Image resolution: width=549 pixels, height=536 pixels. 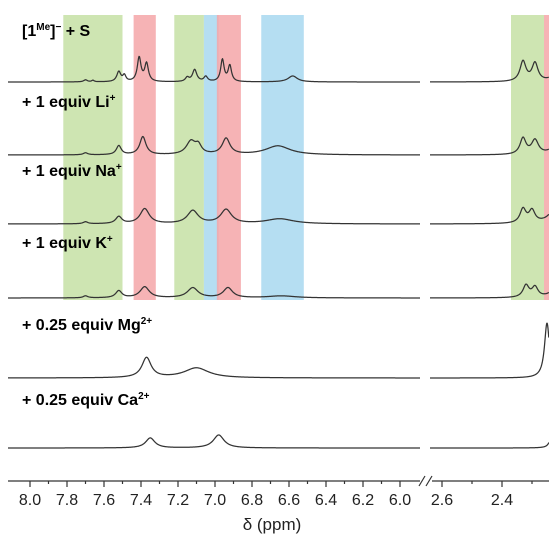 I want to click on spectrum-label-3: + 1 equiv Na+, so click(x=72, y=171).